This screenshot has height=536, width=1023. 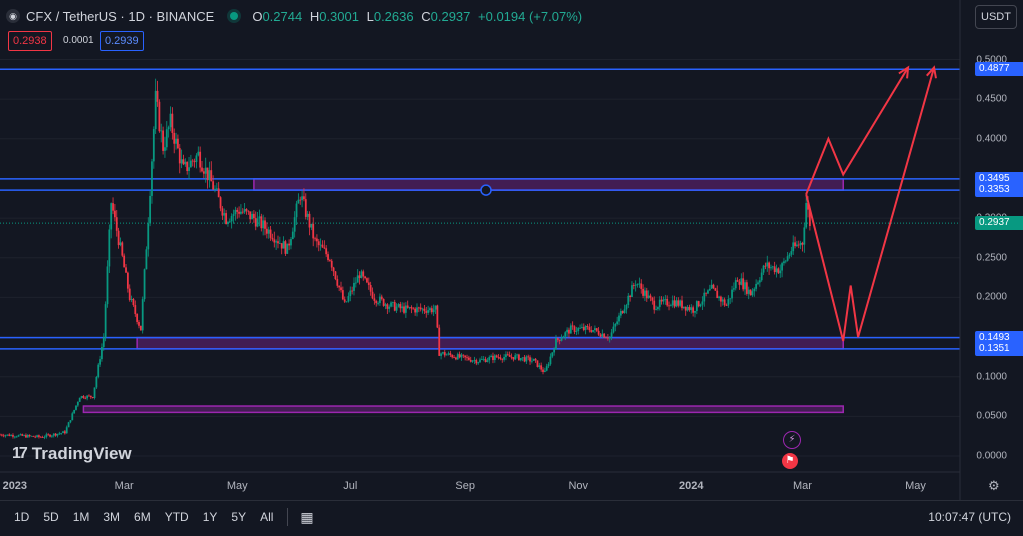 I want to click on projection-arrow, so click(x=870, y=204).